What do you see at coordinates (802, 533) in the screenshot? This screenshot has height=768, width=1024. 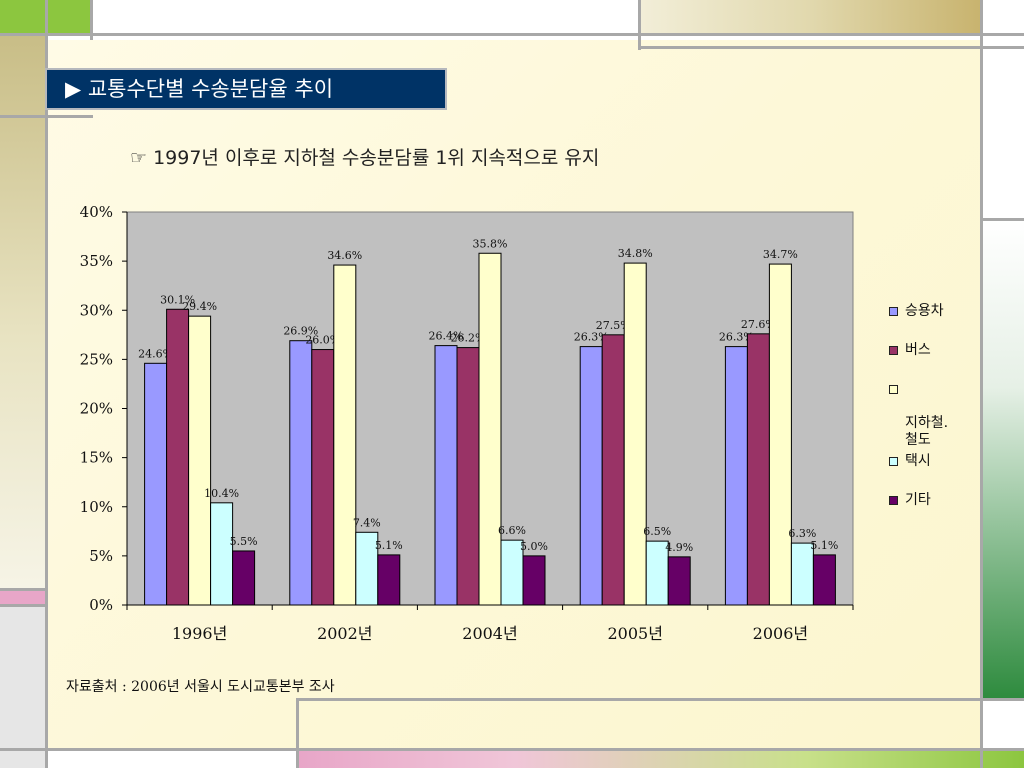 I see `data-label: 6.3%` at bounding box center [802, 533].